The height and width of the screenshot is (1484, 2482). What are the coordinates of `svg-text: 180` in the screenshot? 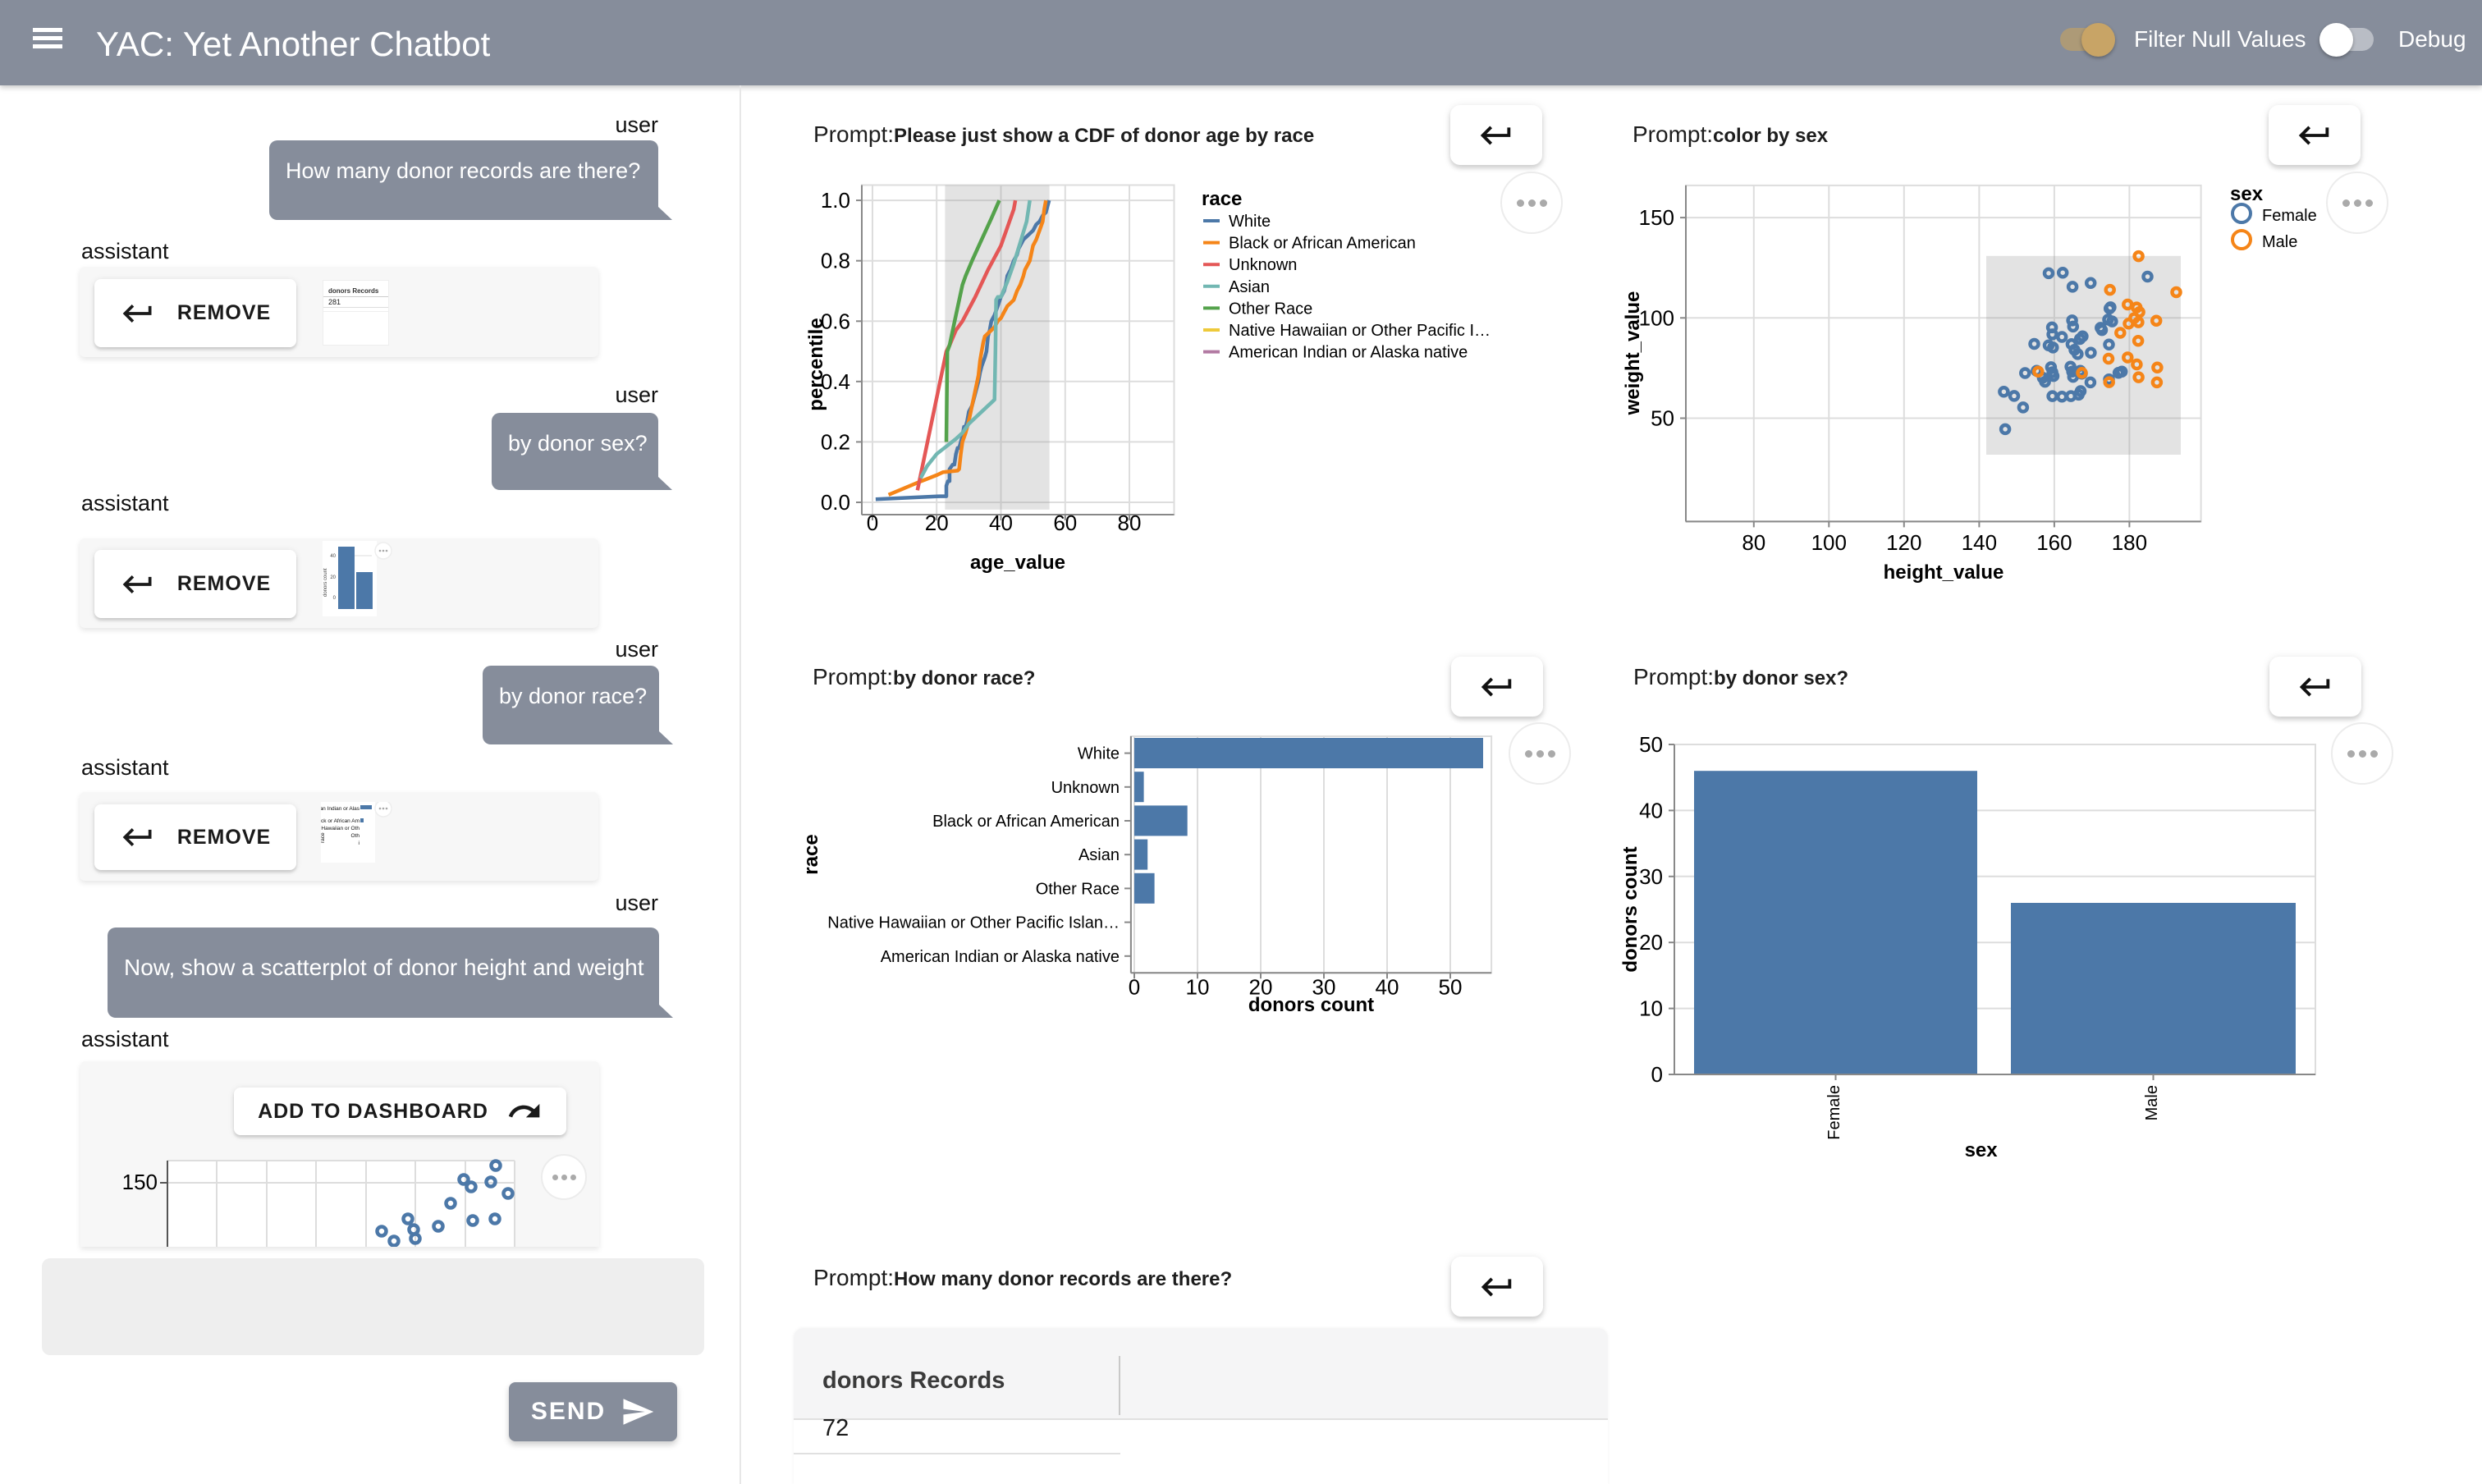 It's located at (2129, 542).